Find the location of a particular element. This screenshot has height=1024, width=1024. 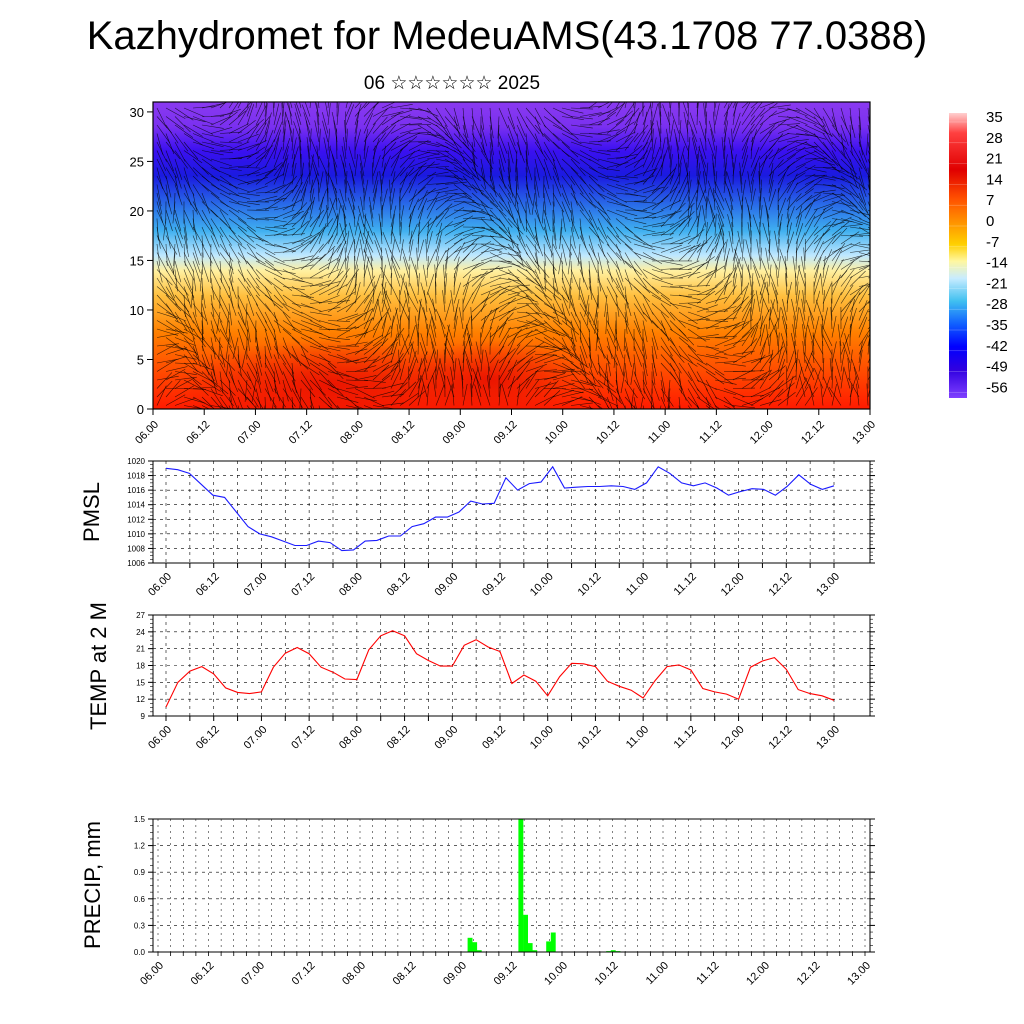

precipitation-y-tick-label: 0.9 is located at coordinates (140, 872).